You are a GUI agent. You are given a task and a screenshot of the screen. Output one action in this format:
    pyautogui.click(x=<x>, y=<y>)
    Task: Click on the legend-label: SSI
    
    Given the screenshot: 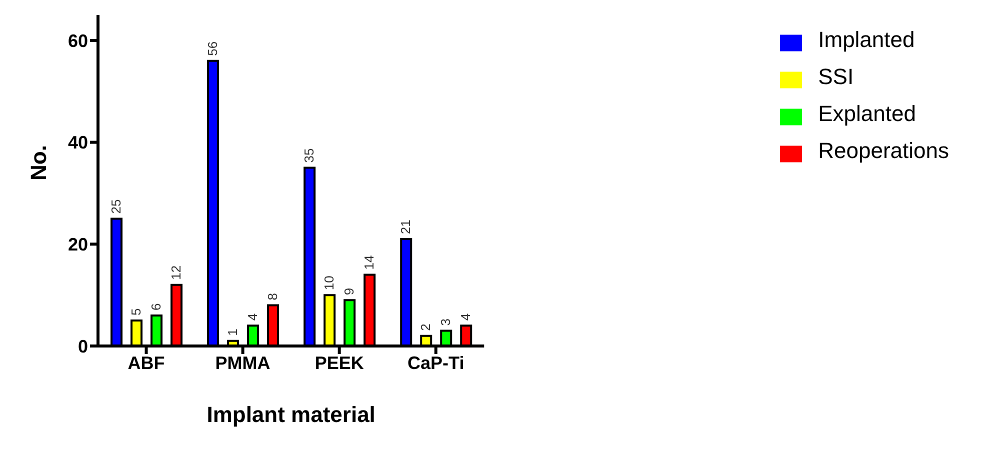 What is the action you would take?
    pyautogui.click(x=836, y=76)
    